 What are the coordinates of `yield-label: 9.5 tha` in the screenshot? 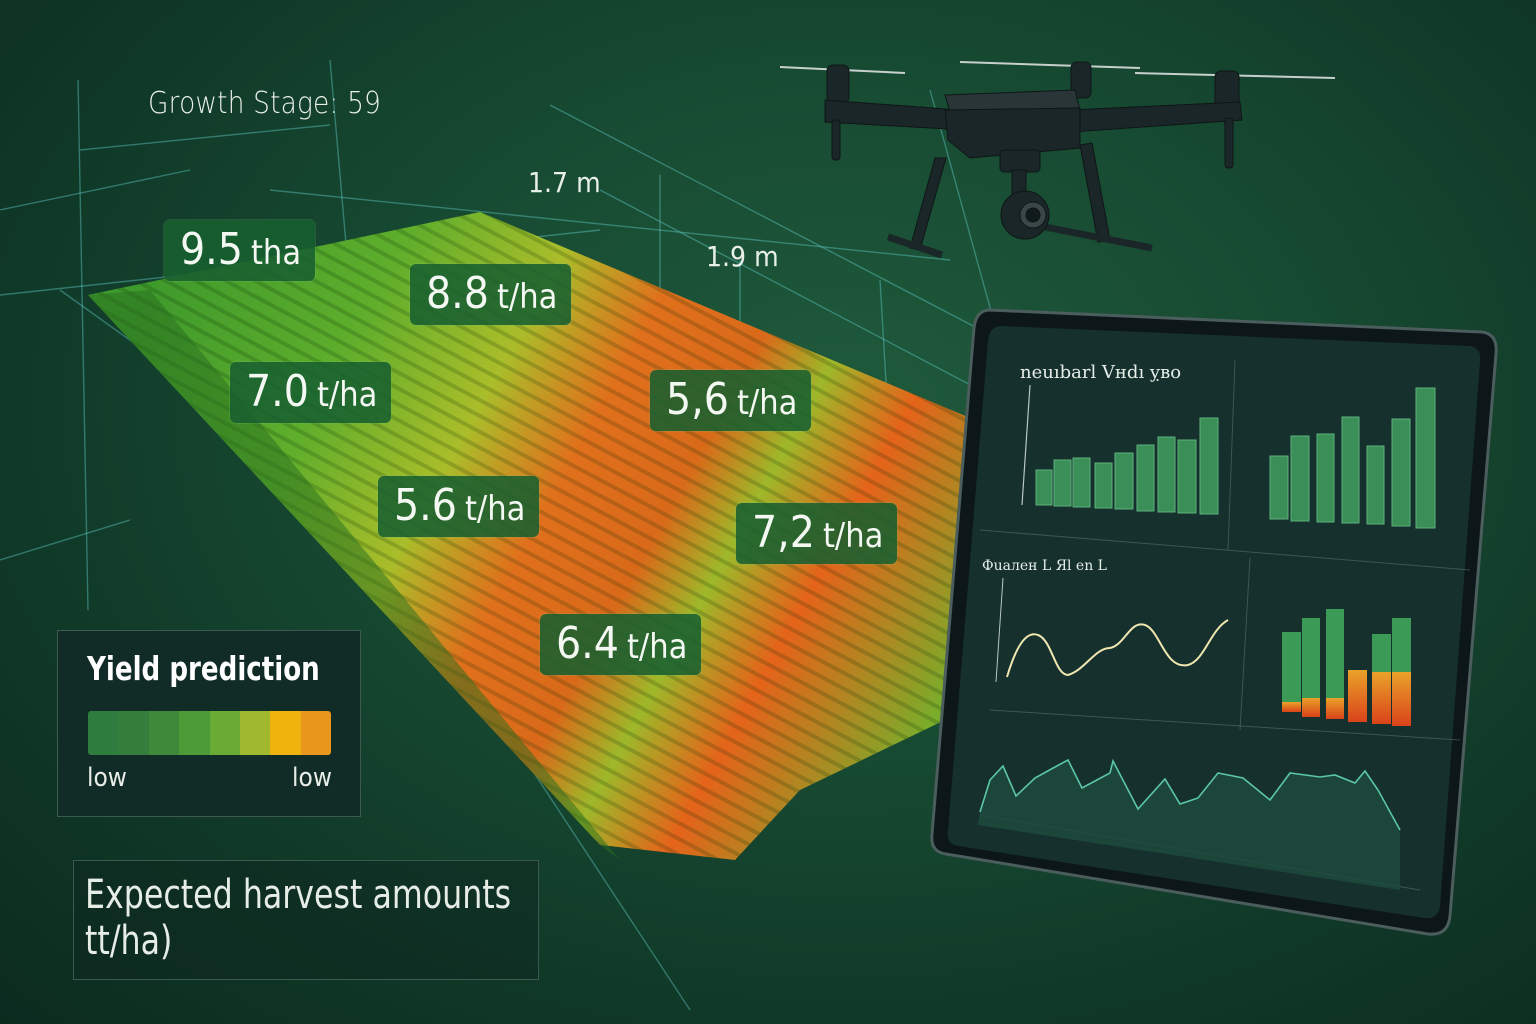 It's located at (240, 250).